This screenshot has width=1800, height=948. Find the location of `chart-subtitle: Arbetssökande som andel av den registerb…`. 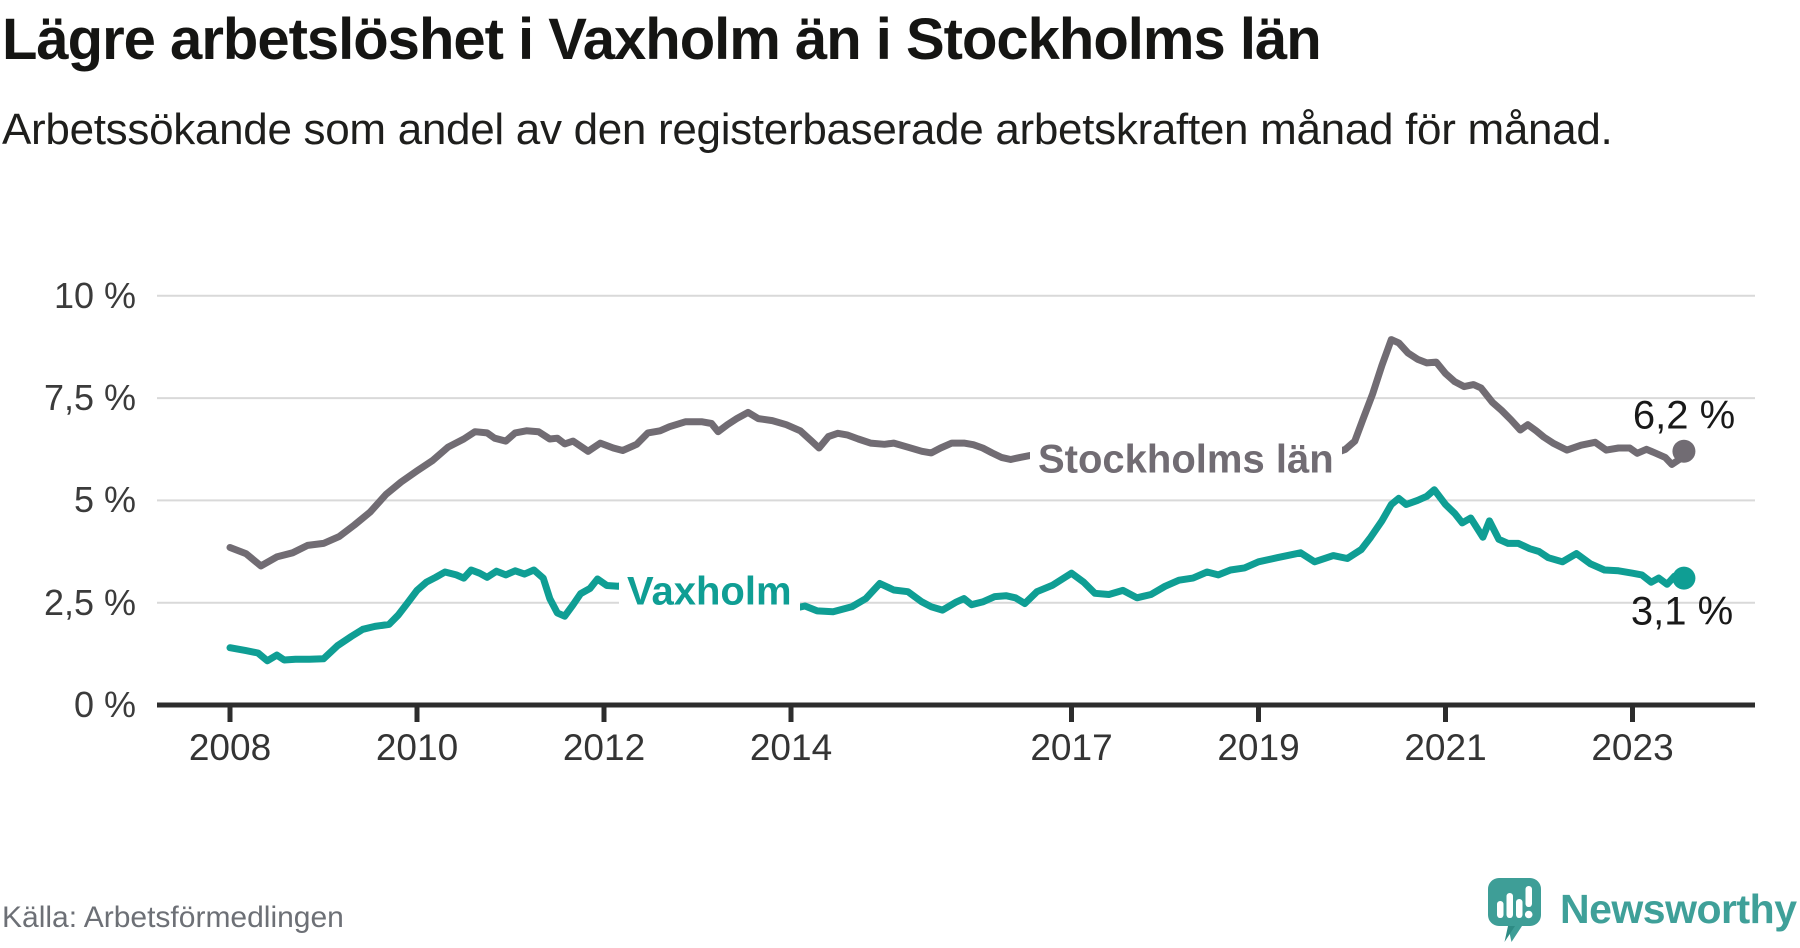

chart-subtitle: Arbetssökande som andel av den registerb… is located at coordinates (807, 129).